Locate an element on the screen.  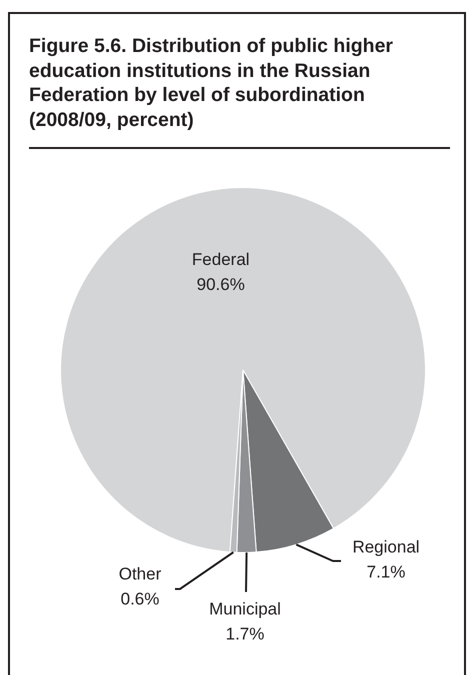
slice-label: Federal is located at coordinates (221, 259).